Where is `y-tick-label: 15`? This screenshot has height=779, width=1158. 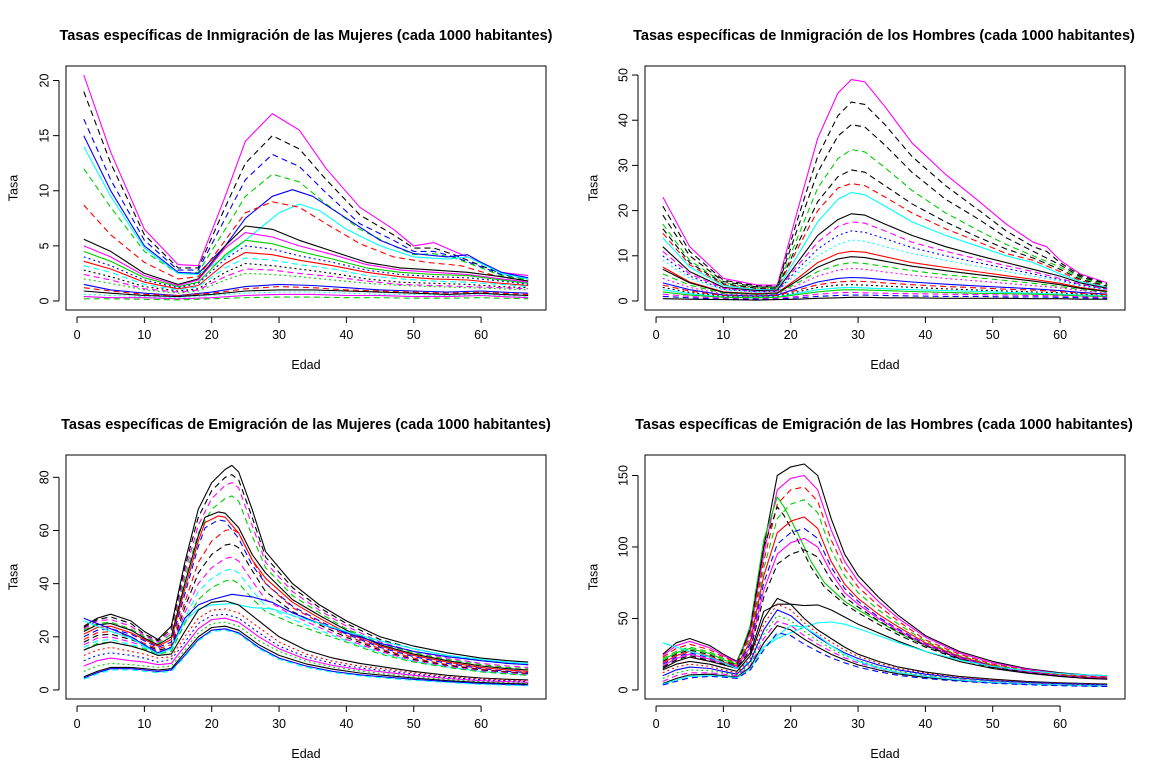
y-tick-label: 15 is located at coordinates (44, 136).